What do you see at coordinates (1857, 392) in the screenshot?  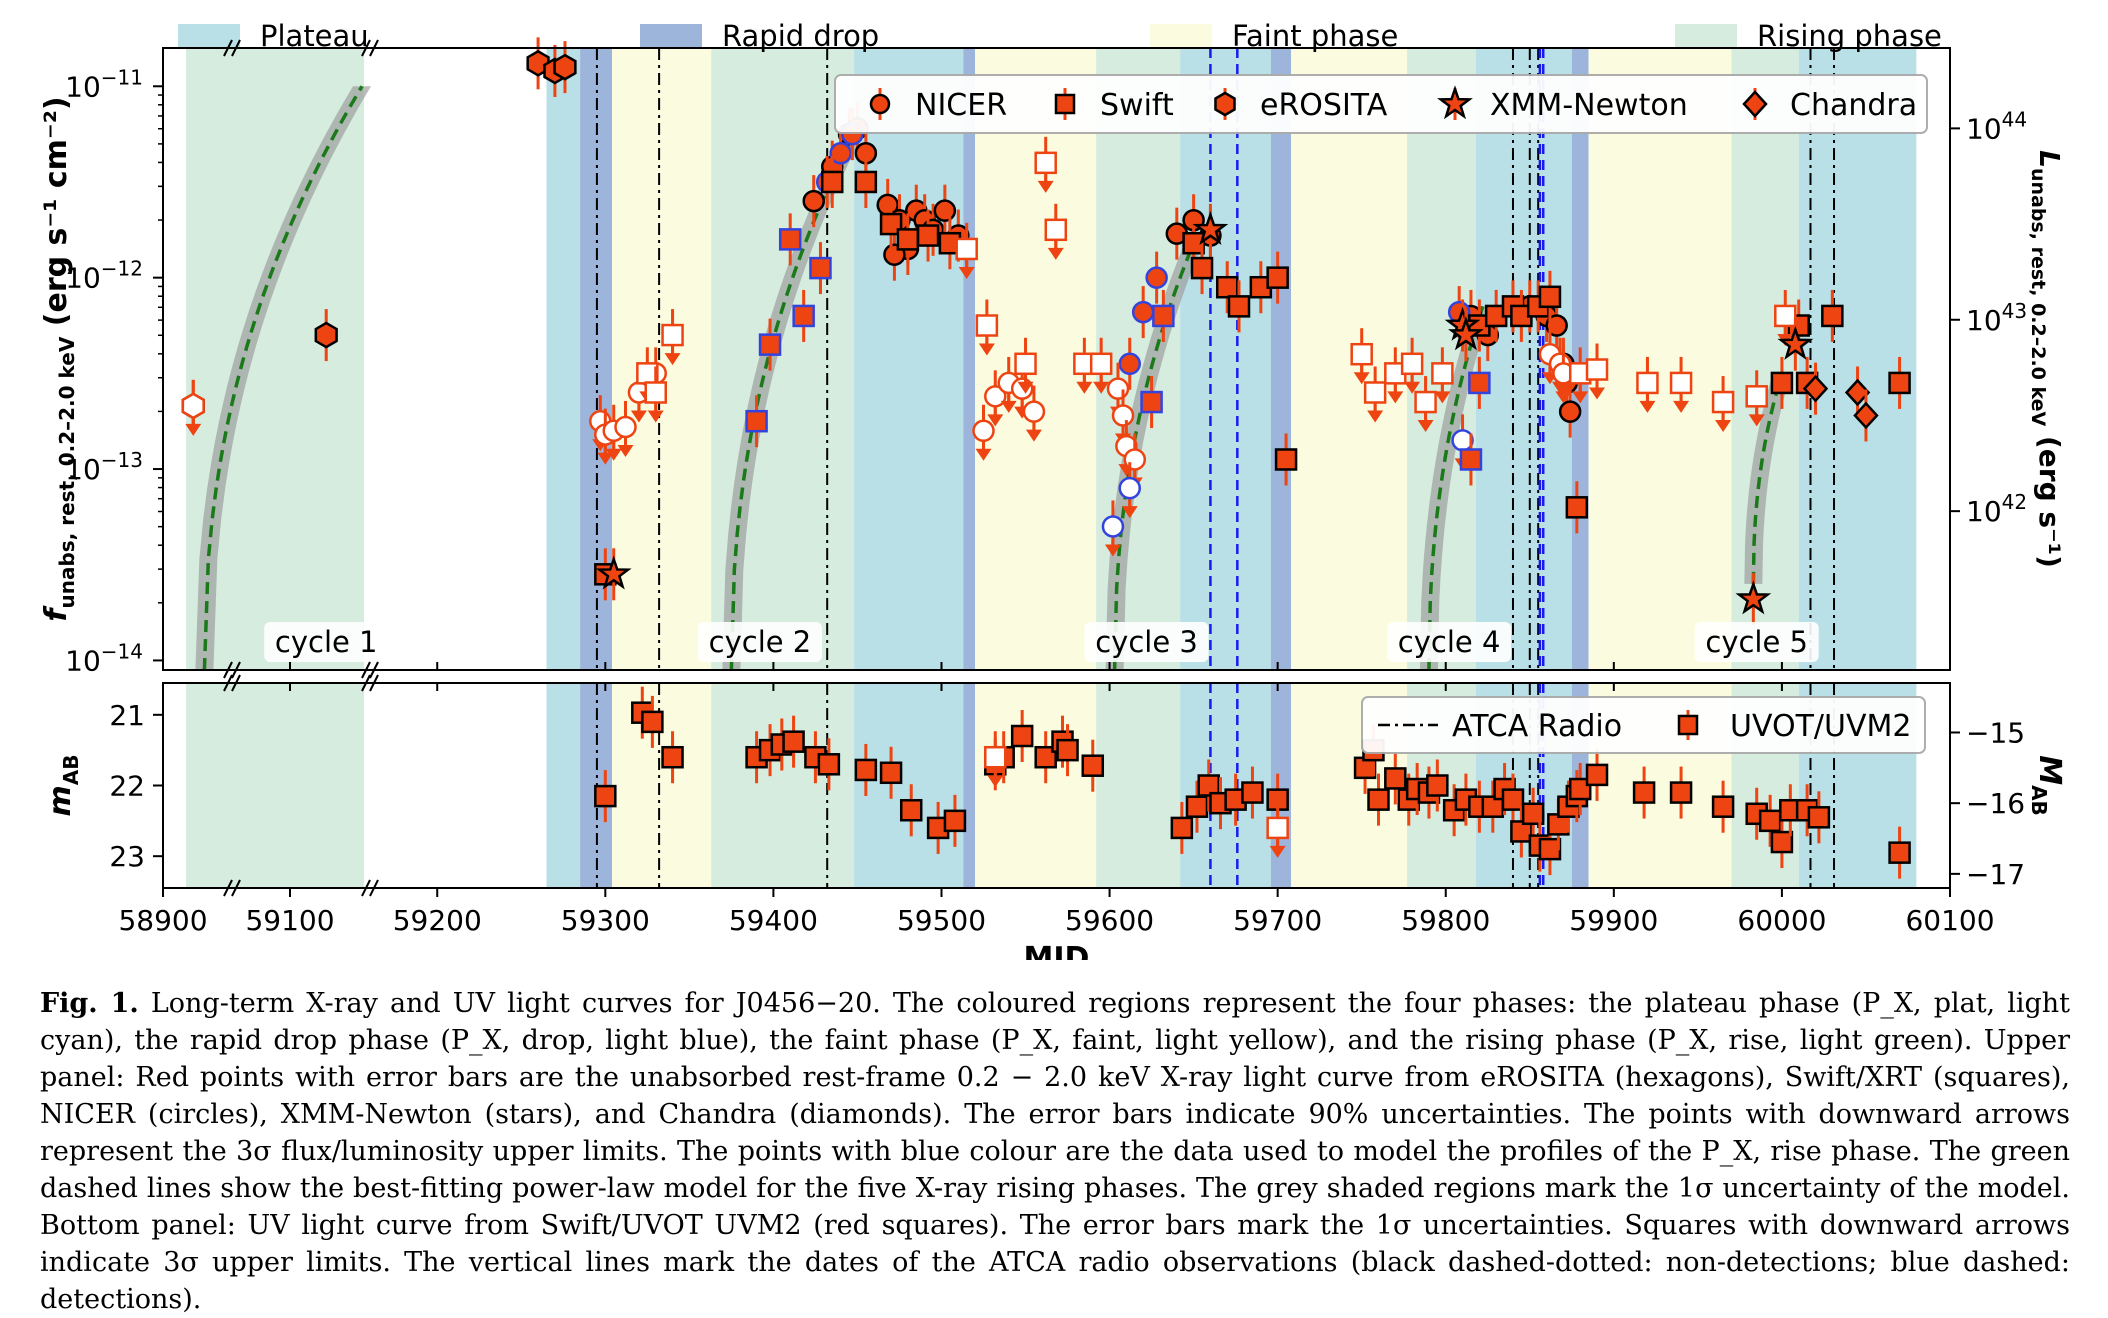 I see `marker-diamond` at bounding box center [1857, 392].